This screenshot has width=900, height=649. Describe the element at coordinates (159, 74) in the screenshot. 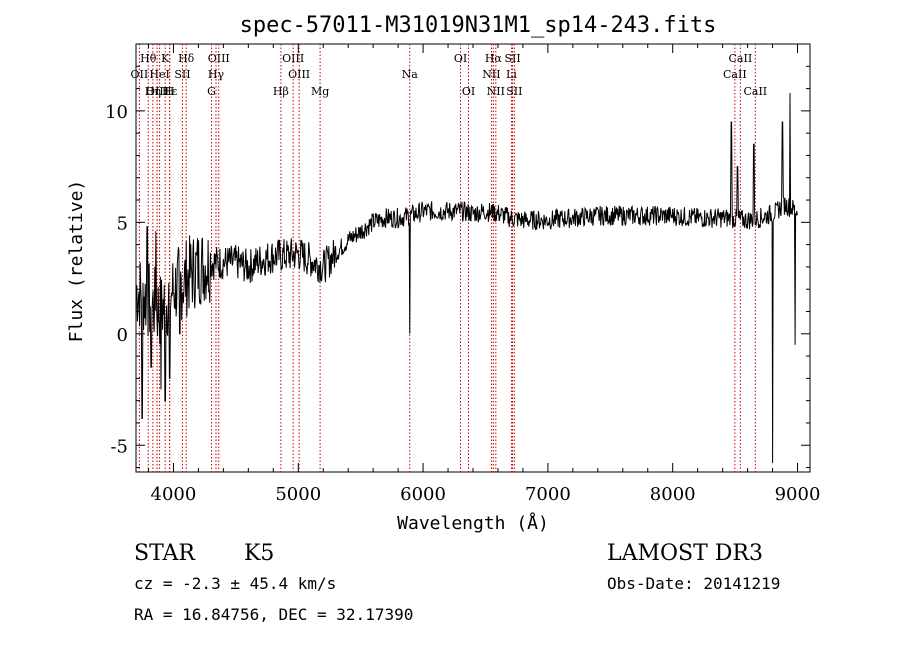

I see `line-marker-label: HeI` at that location.